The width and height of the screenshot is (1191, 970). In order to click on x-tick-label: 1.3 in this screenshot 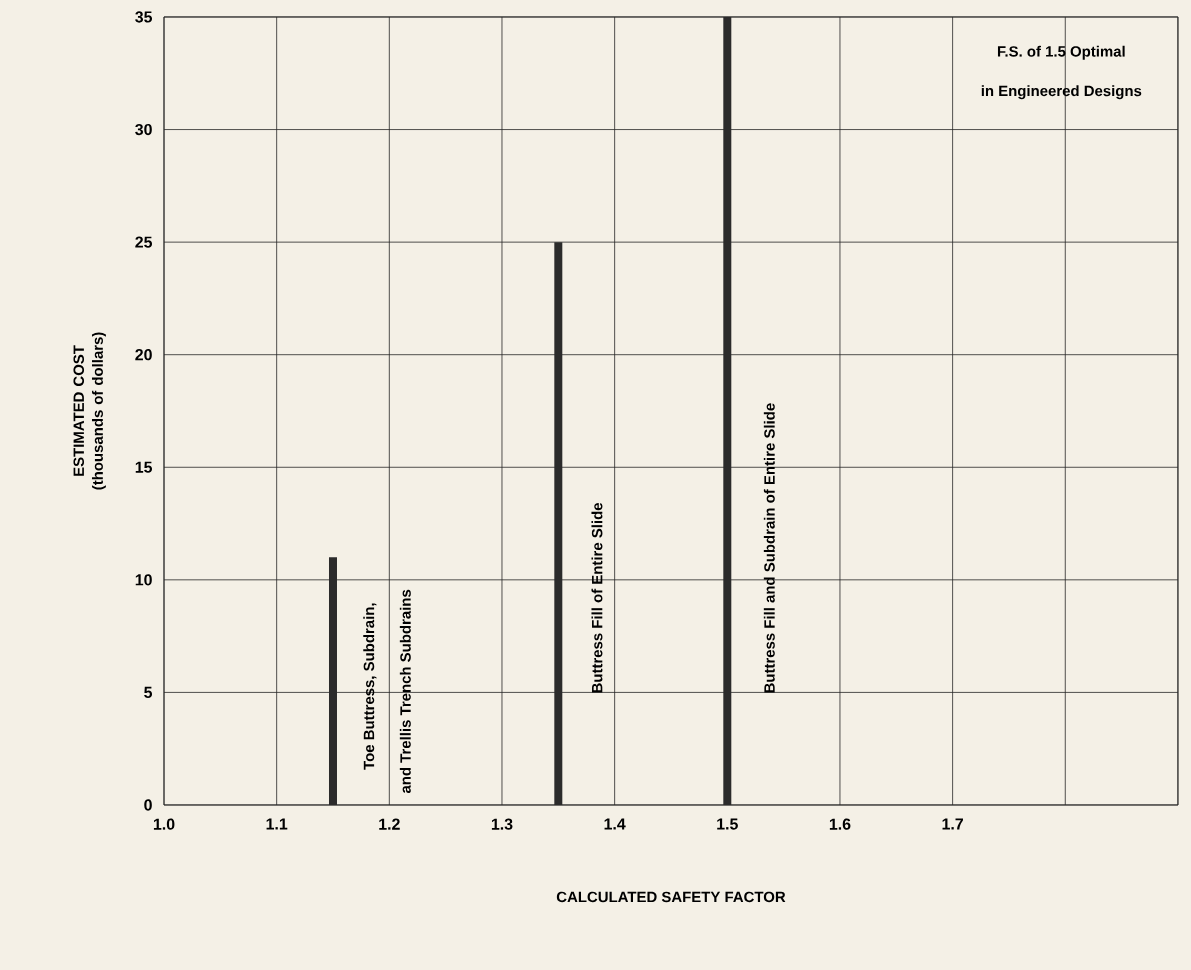, I will do `click(502, 824)`.